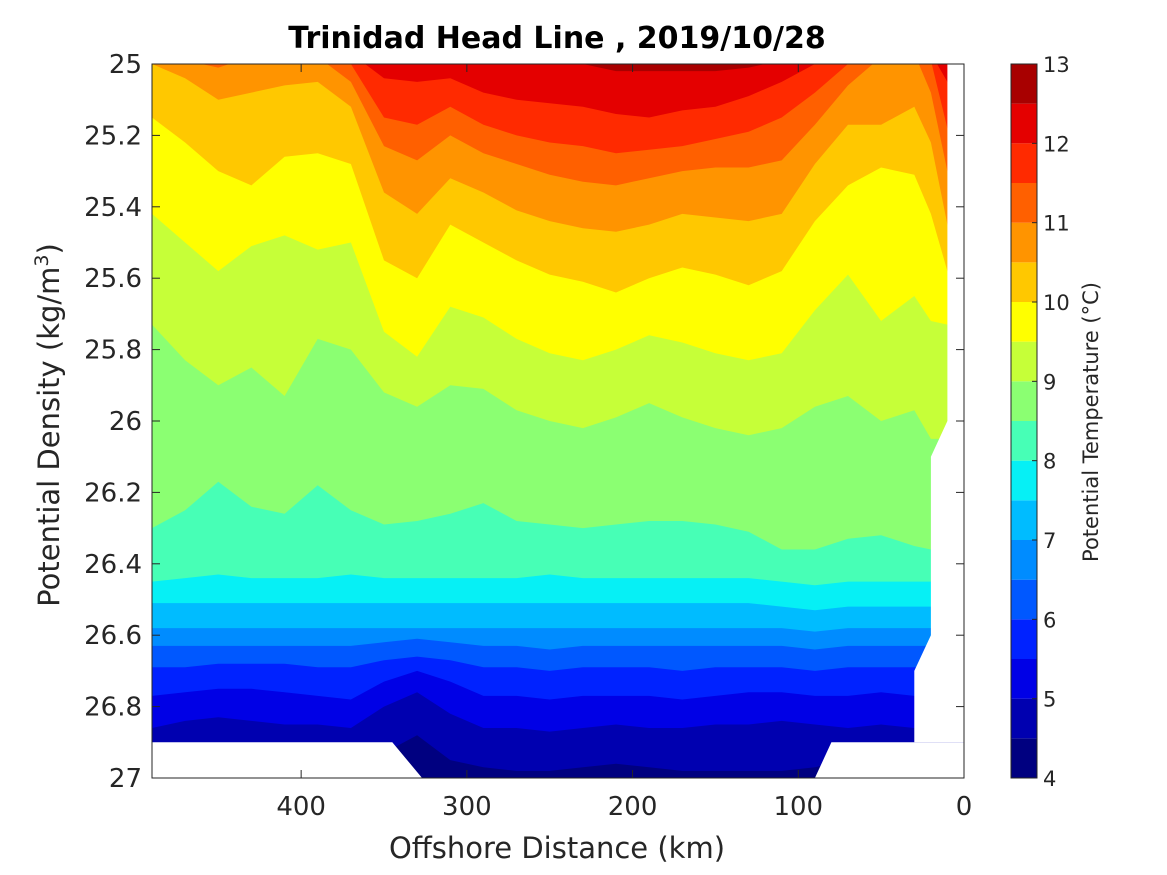 The height and width of the screenshot is (875, 1167). Describe the element at coordinates (113, 351) in the screenshot. I see `y-tick-label: 25.8` at that location.